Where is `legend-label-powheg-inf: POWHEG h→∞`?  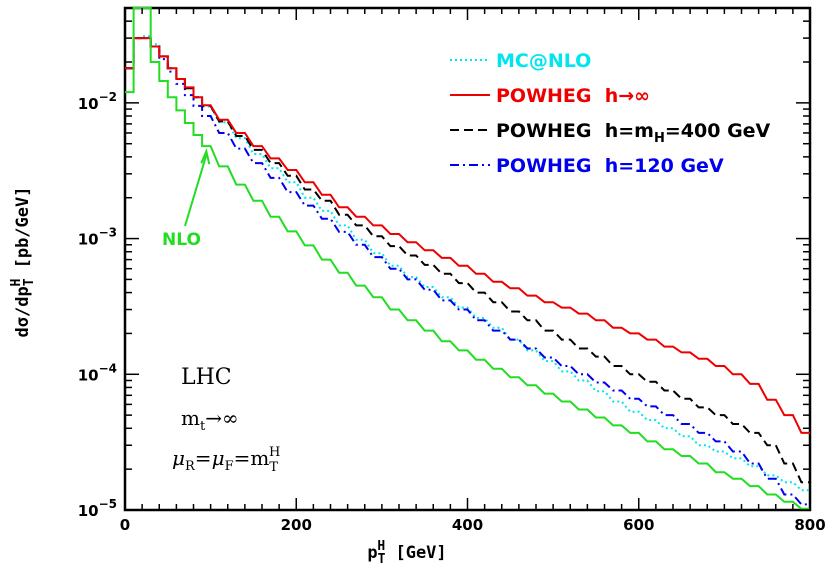
legend-label-powheg-inf: POWHEG h→∞ is located at coordinates (573, 96).